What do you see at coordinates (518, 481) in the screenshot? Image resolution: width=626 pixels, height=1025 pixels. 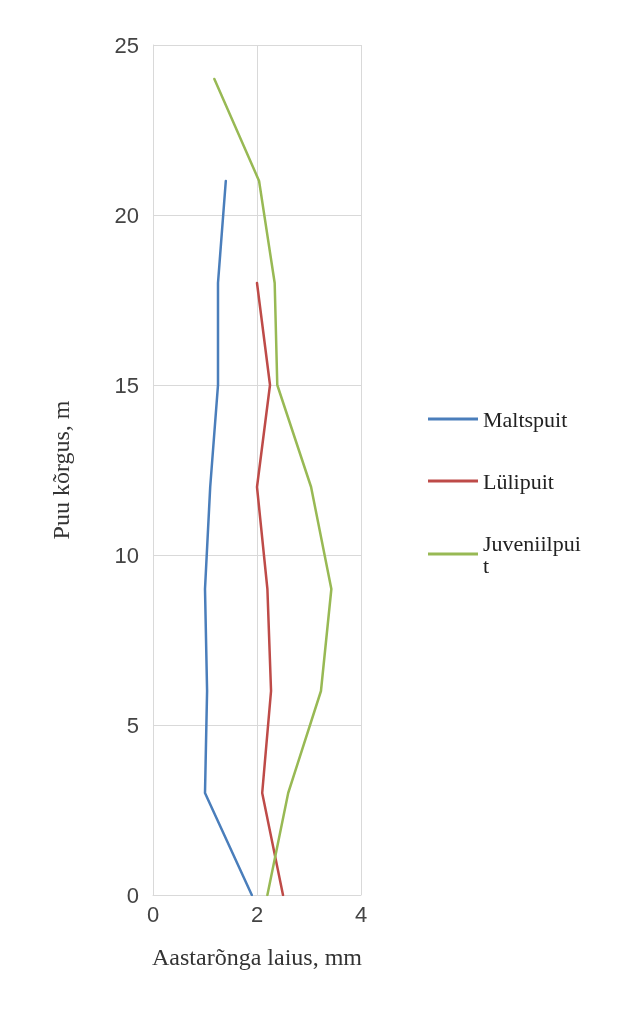 I see `legend-label: Lülipuit` at bounding box center [518, 481].